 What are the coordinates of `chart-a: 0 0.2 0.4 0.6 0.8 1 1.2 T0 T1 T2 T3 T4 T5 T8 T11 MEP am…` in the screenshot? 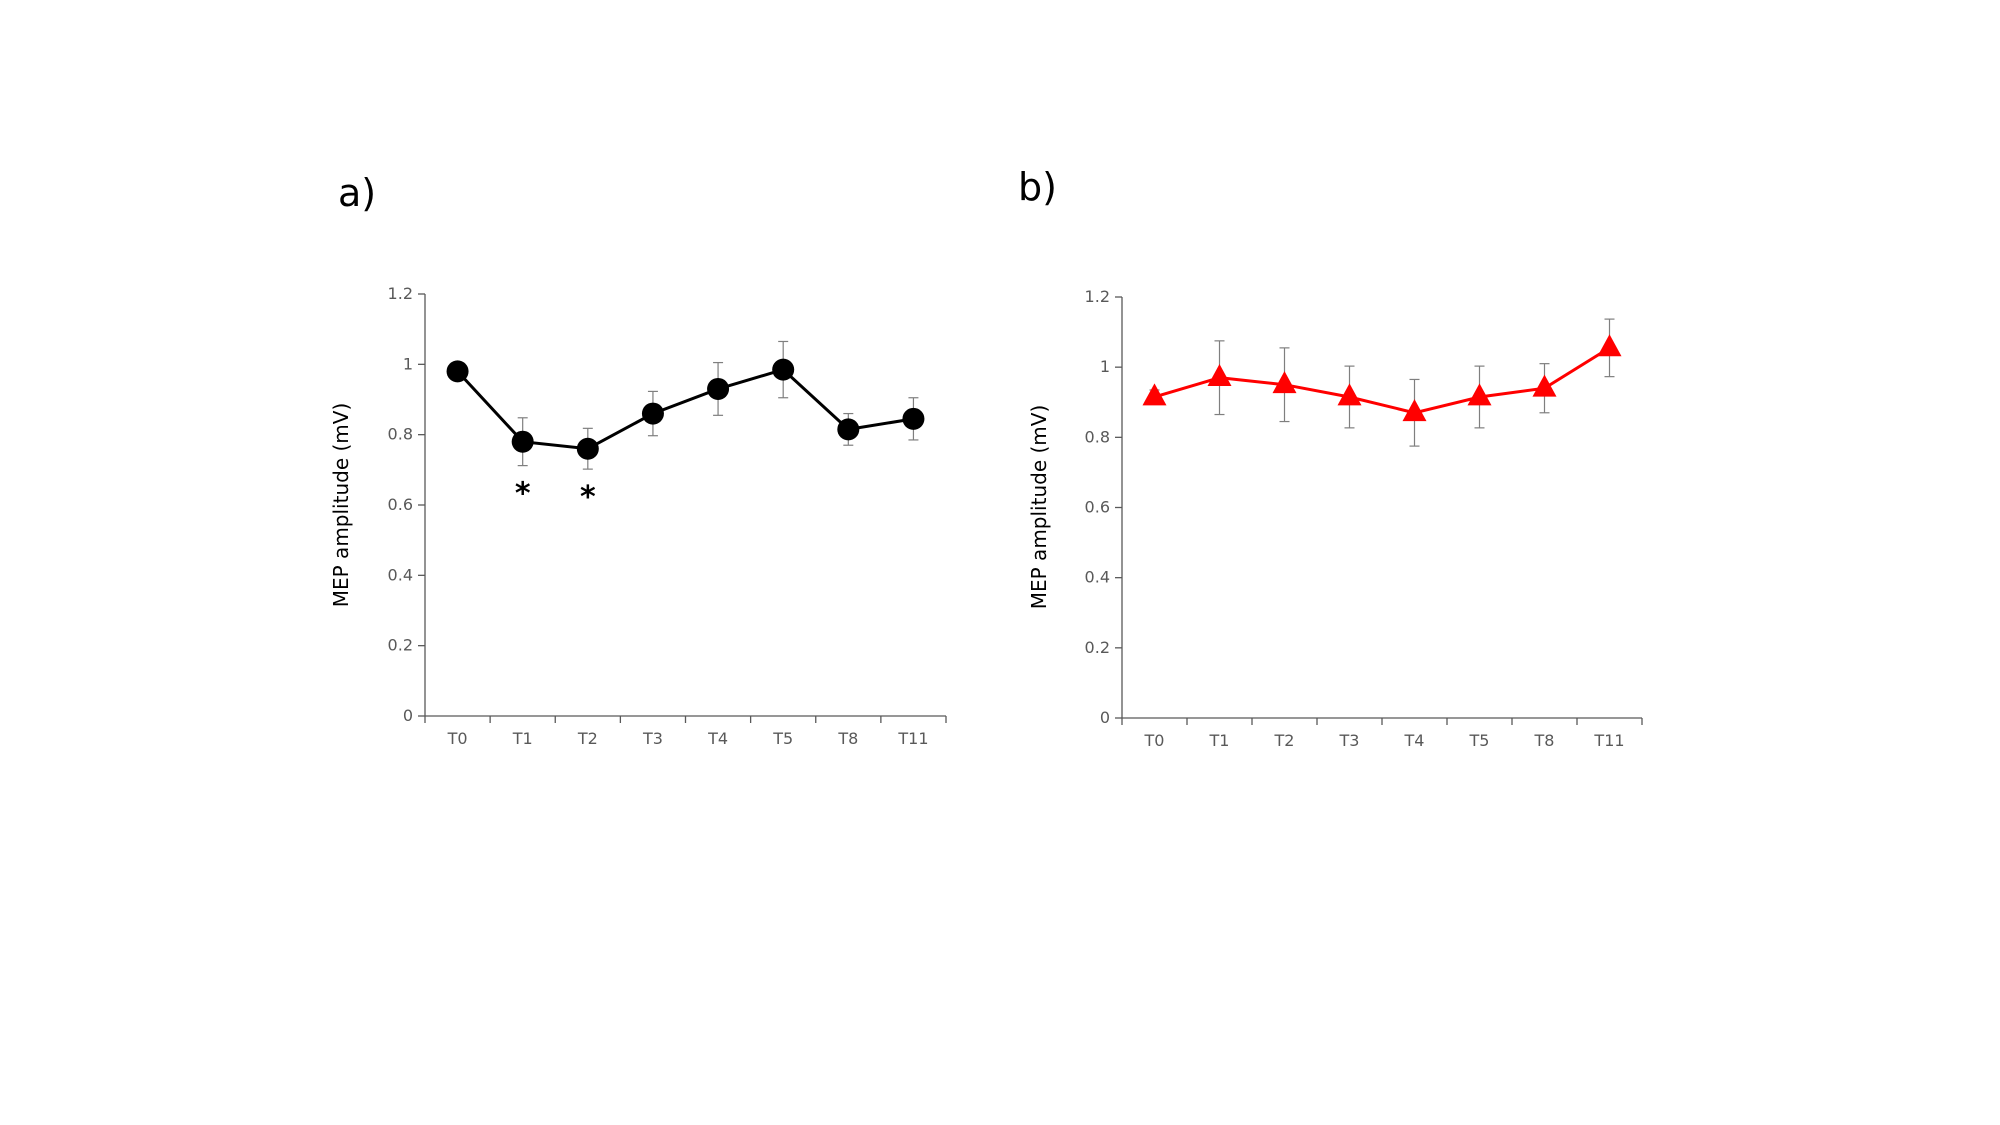 It's located at (638, 516).